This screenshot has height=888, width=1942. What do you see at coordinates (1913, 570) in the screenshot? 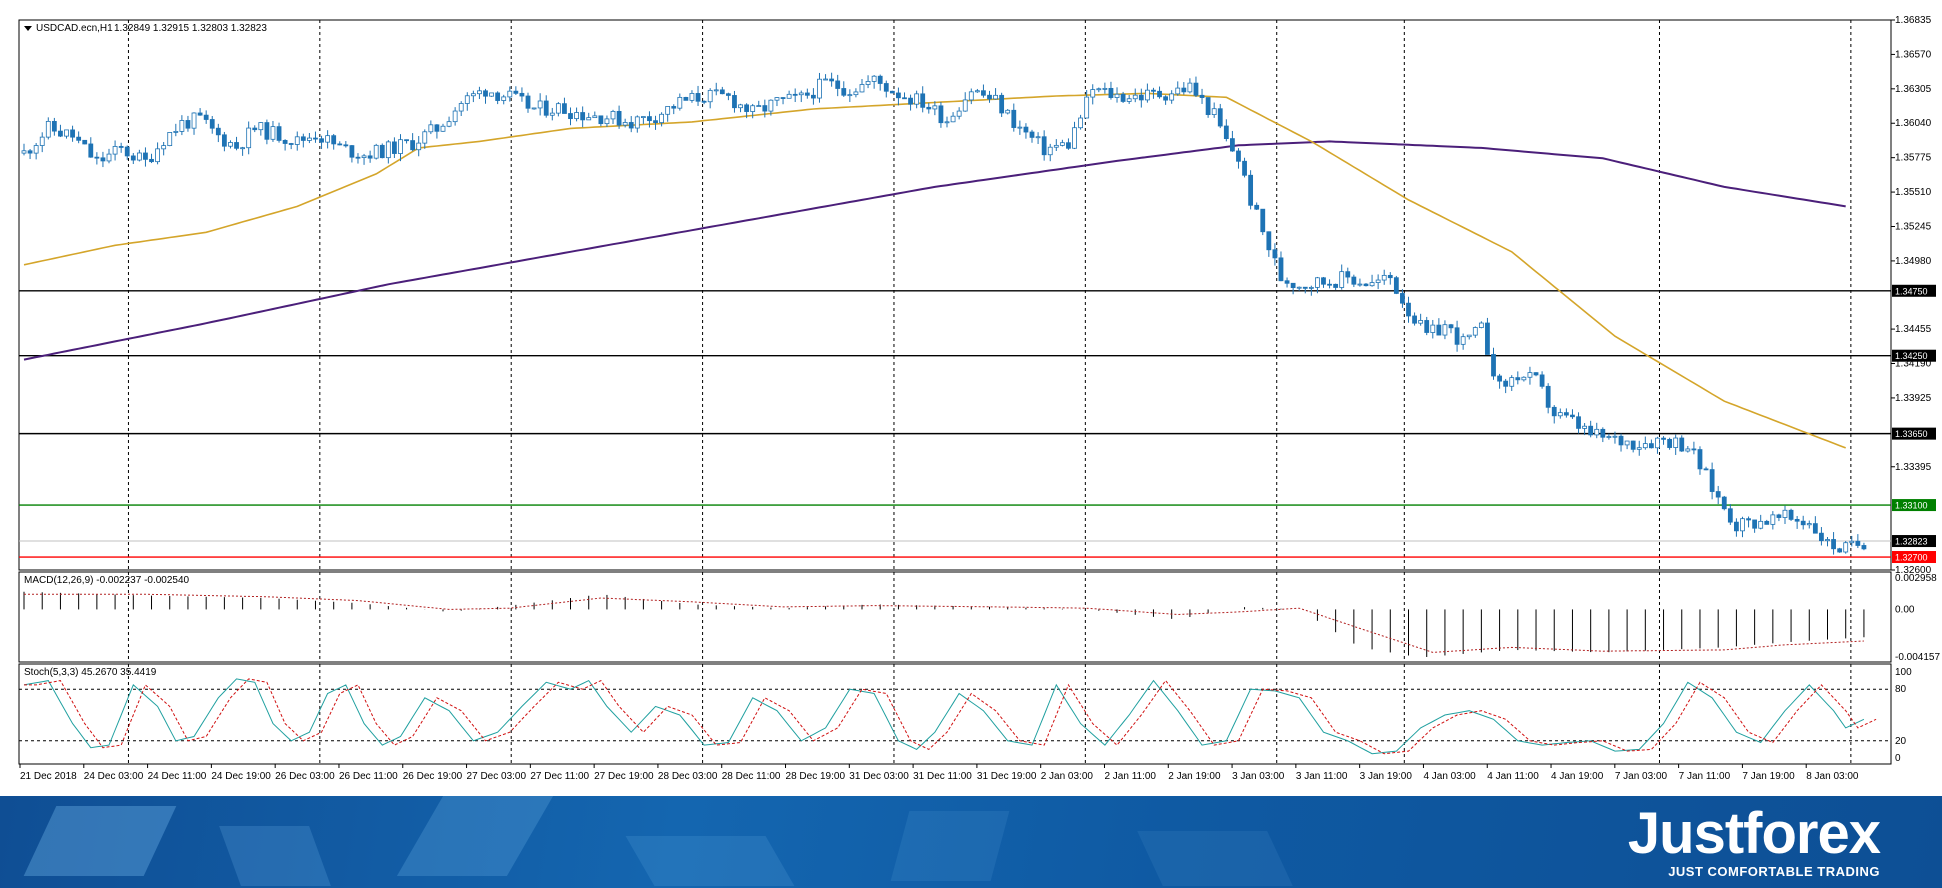
I see `y-tick-label: 1.32600` at bounding box center [1913, 570].